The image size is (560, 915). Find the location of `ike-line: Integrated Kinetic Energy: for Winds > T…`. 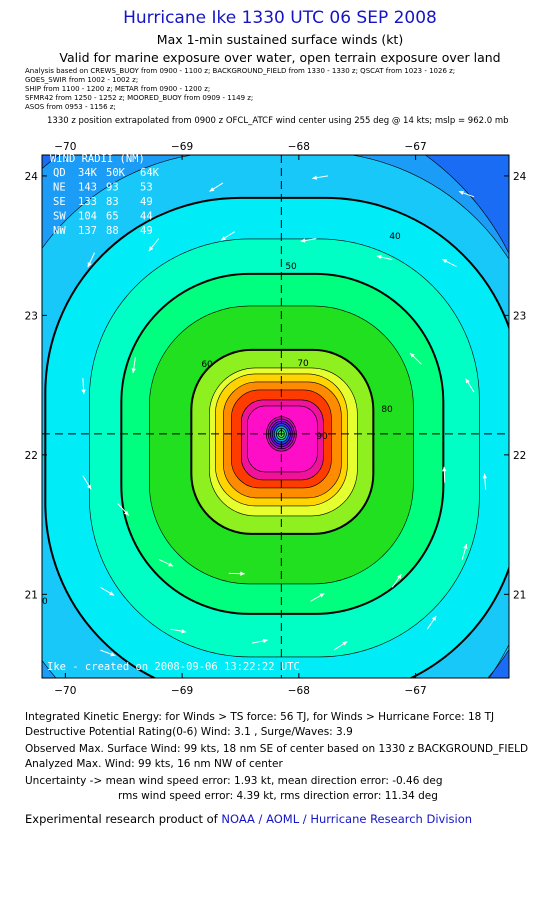

ike-line: Integrated Kinetic Energy: for Winds > T… is located at coordinates (260, 717).